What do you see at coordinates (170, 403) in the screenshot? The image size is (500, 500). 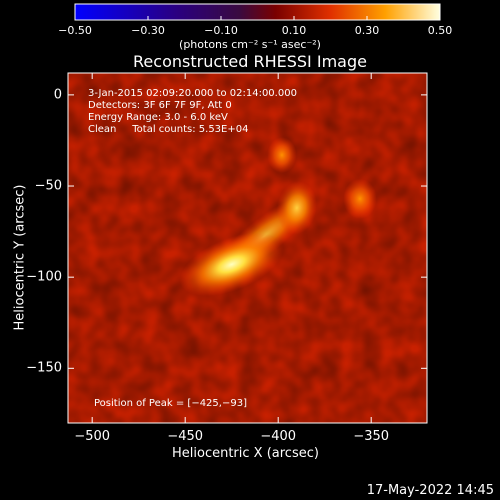 I see `peak-position: Position of Peak = [−425,−93]` at bounding box center [170, 403].